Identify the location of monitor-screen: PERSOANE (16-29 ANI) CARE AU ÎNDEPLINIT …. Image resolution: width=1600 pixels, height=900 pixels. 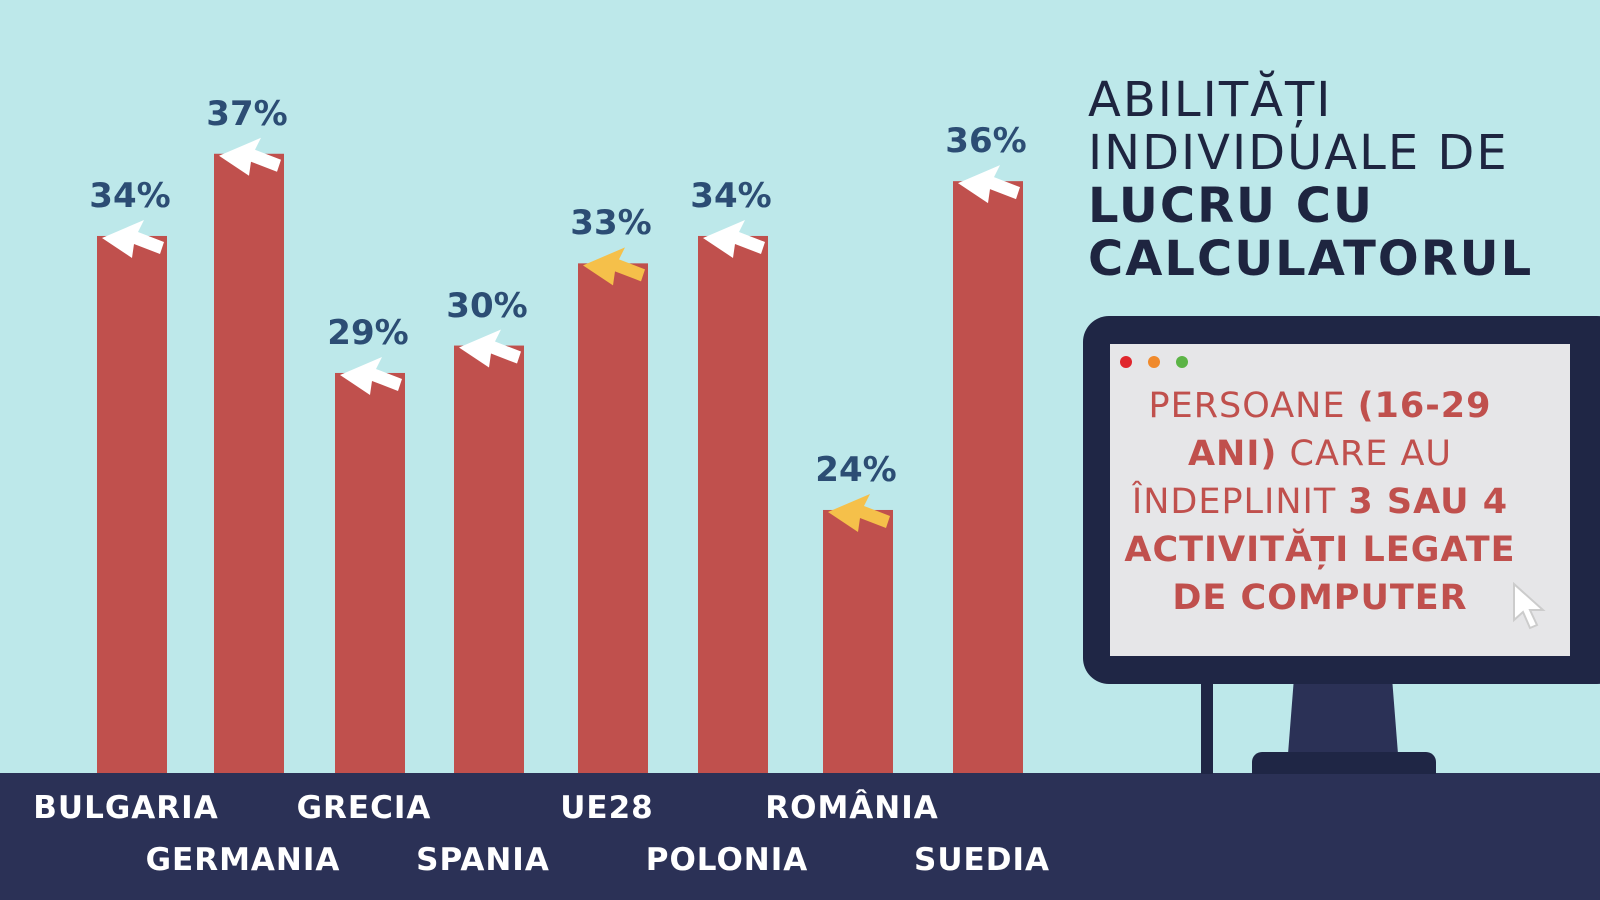
(1340, 500).